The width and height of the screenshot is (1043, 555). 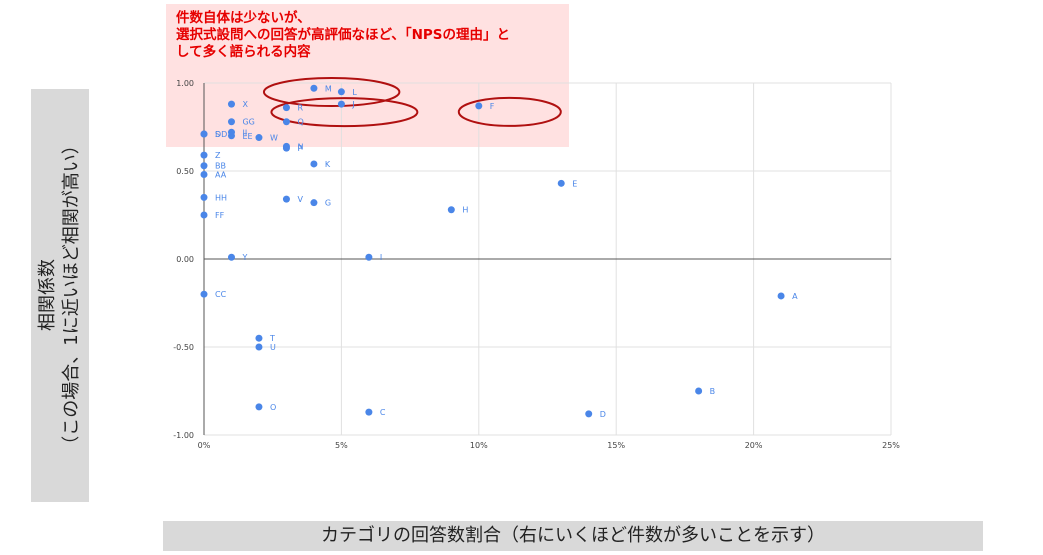 I want to click on annotation-line-1: 件数自体は少ないが、, so click(x=243, y=18).